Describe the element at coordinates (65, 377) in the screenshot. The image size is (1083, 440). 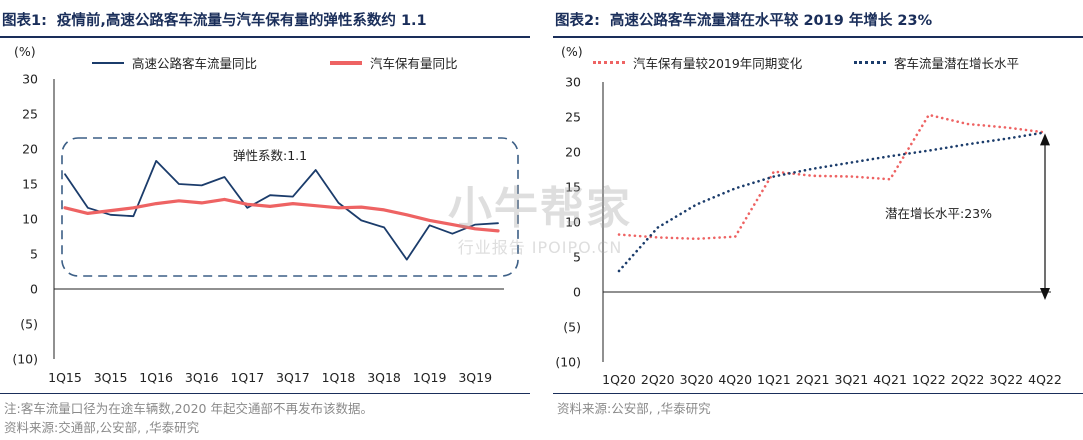
I see `left-chart-x-tick-label: 1Q15` at that location.